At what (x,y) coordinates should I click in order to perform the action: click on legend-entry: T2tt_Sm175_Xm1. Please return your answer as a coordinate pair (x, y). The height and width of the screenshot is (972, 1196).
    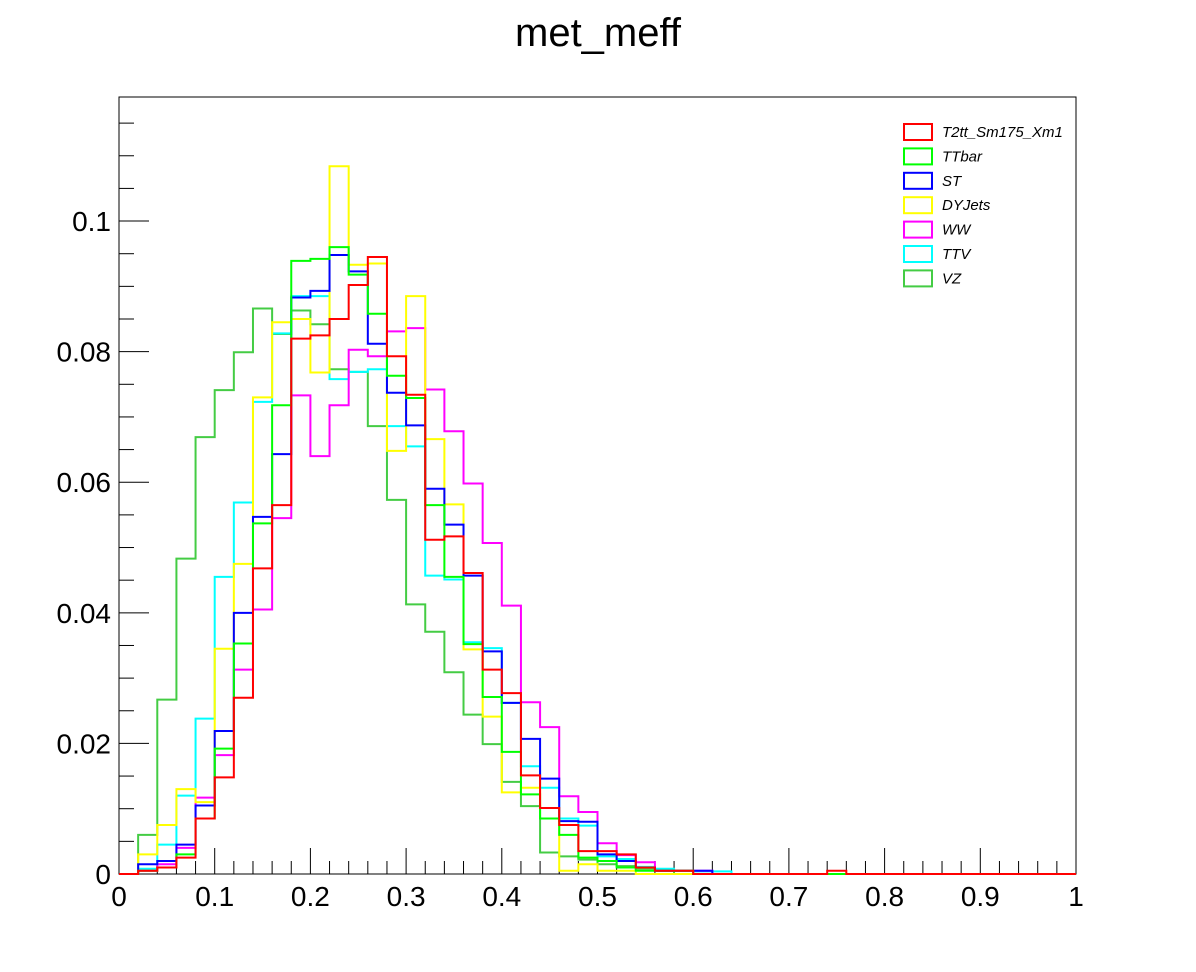
    Looking at the image, I should click on (983, 132).